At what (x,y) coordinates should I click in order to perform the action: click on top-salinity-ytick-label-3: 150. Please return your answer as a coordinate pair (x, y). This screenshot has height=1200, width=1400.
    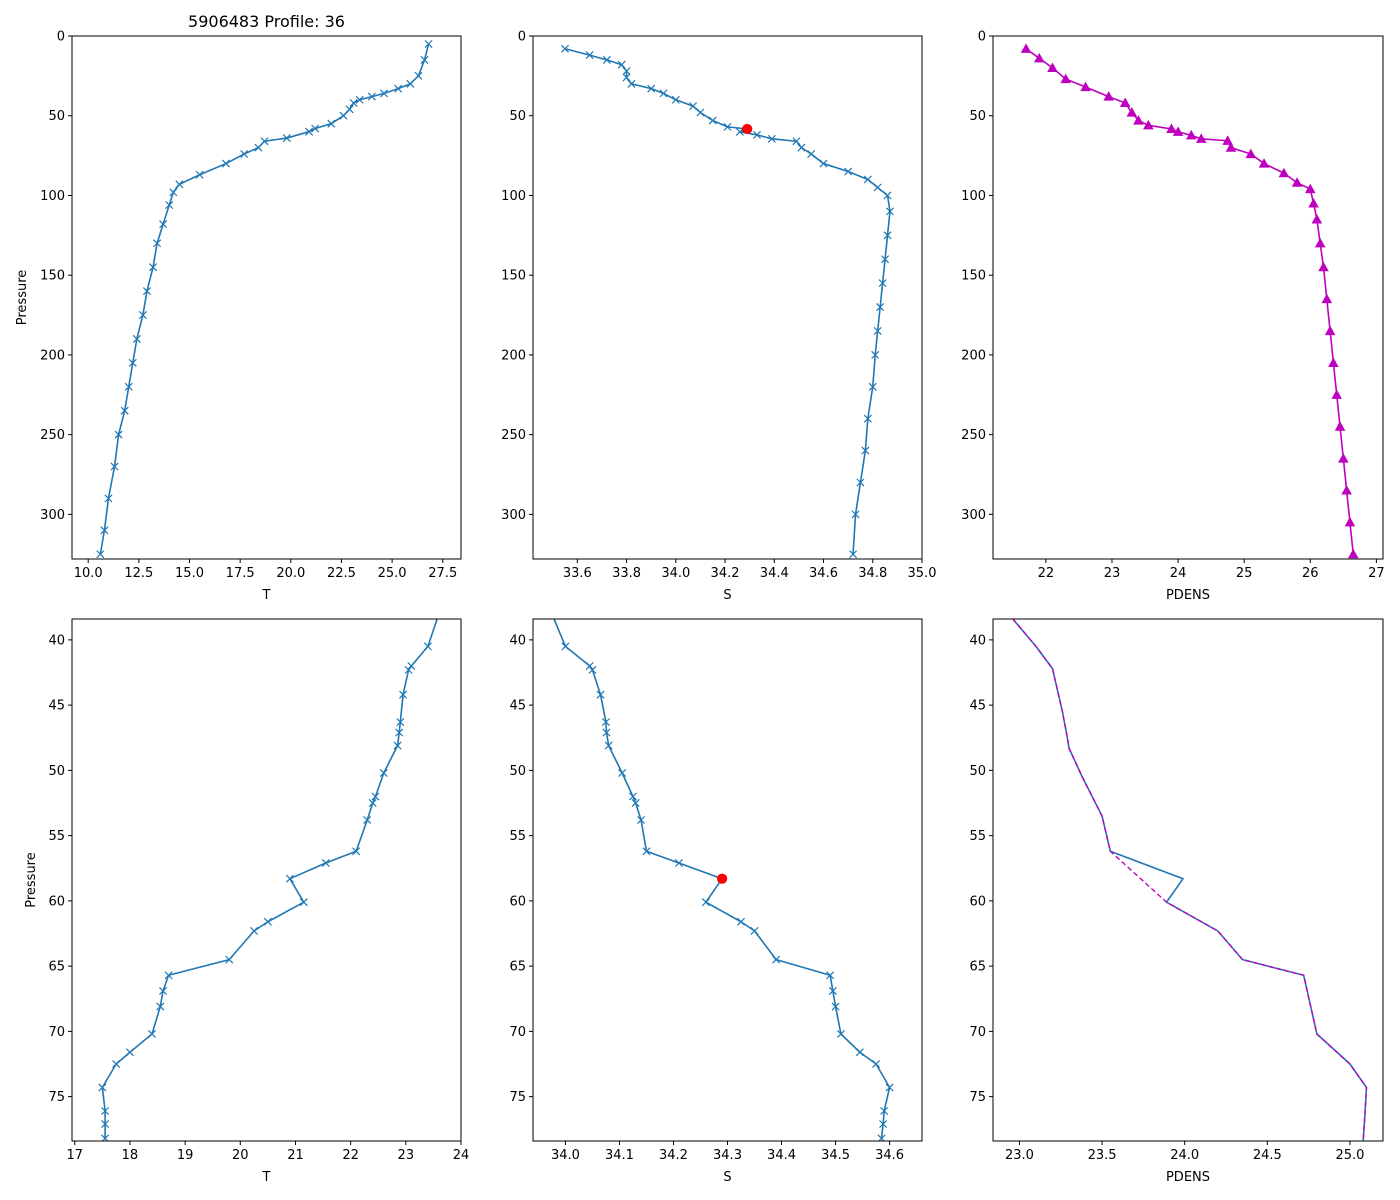
    Looking at the image, I should click on (513, 276).